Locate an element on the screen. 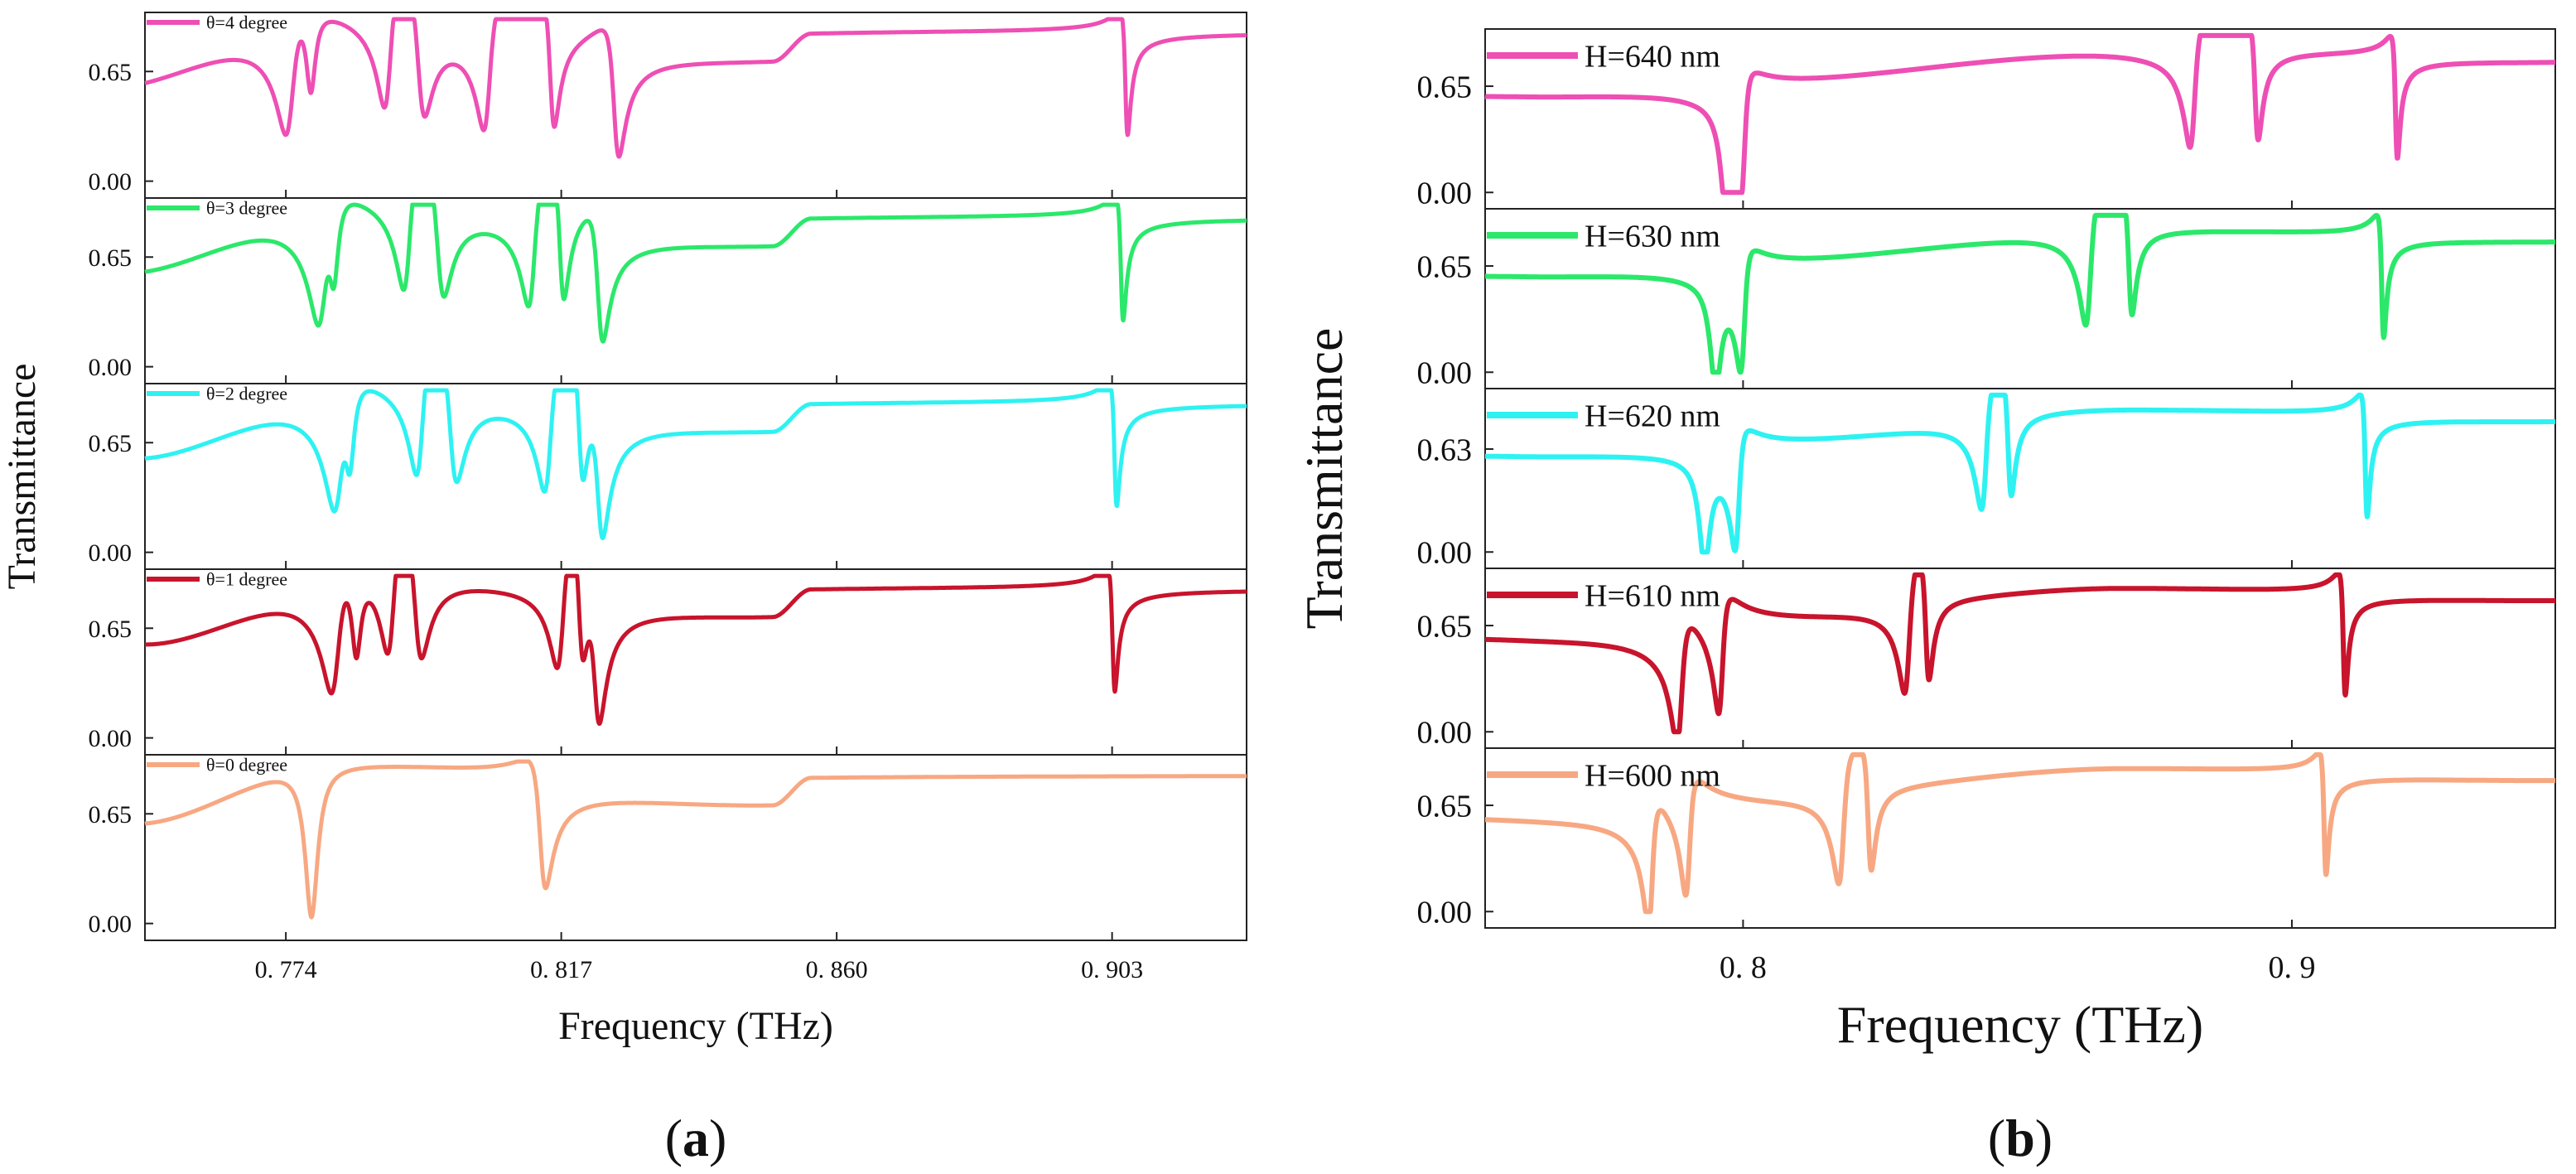  panel-letter: b is located at coordinates (2020, 1138).